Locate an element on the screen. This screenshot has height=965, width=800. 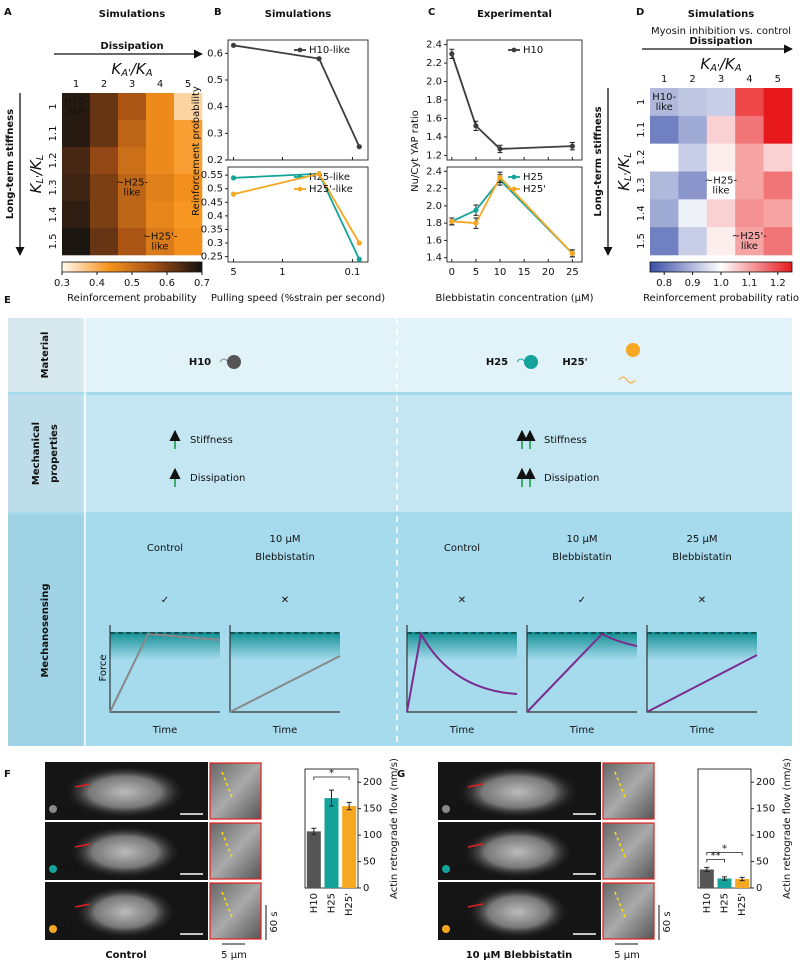
x-tick-label: H10 is located at coordinates (707, 903).